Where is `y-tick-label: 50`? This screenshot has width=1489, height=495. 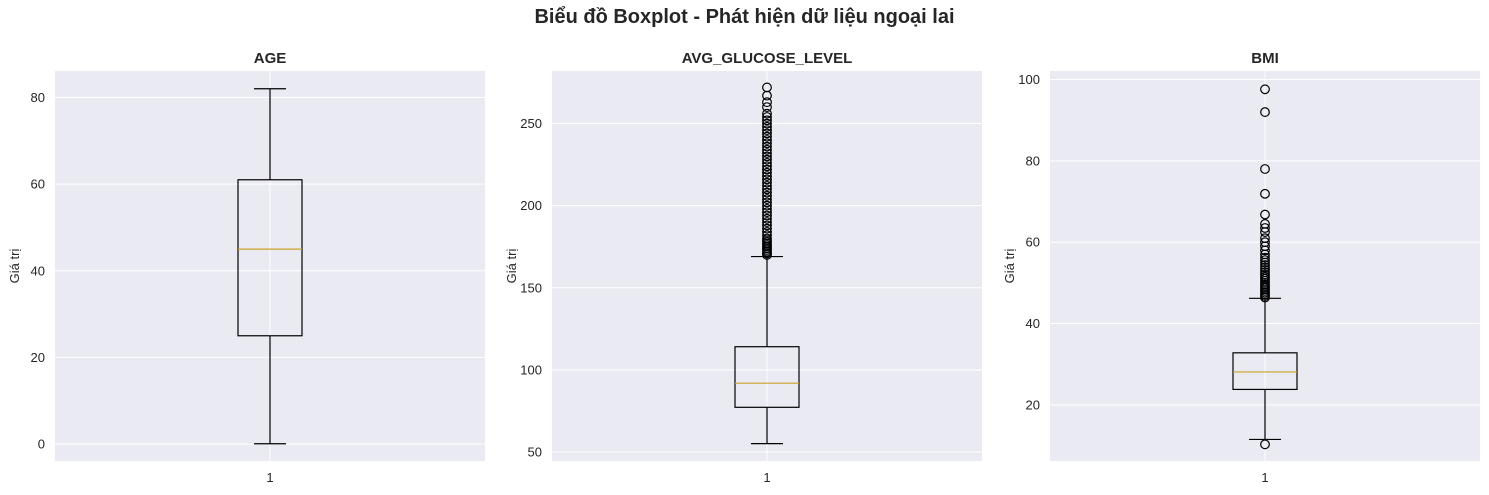
y-tick-label: 50 is located at coordinates (535, 451).